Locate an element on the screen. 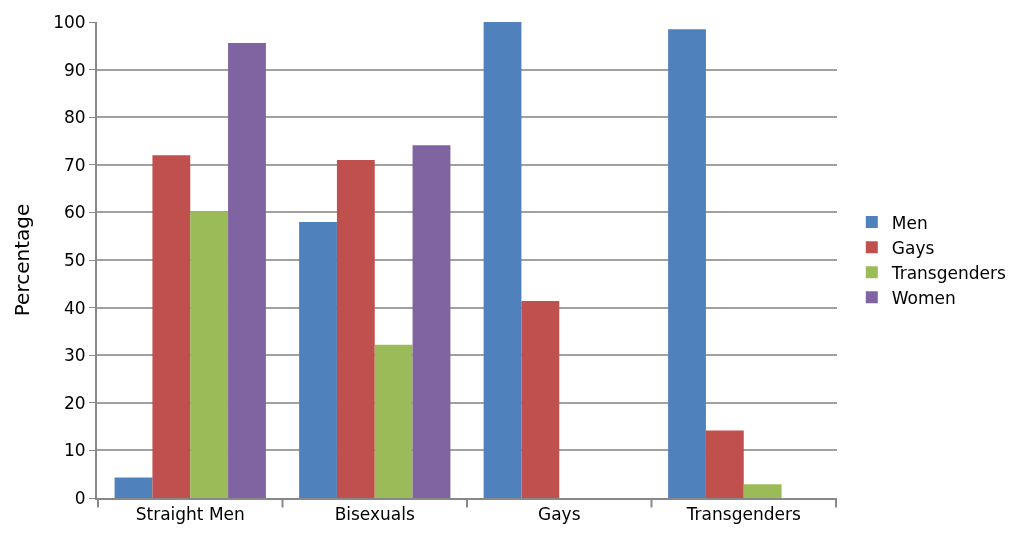  x-tick-label: Bisexuals is located at coordinates (374, 514).